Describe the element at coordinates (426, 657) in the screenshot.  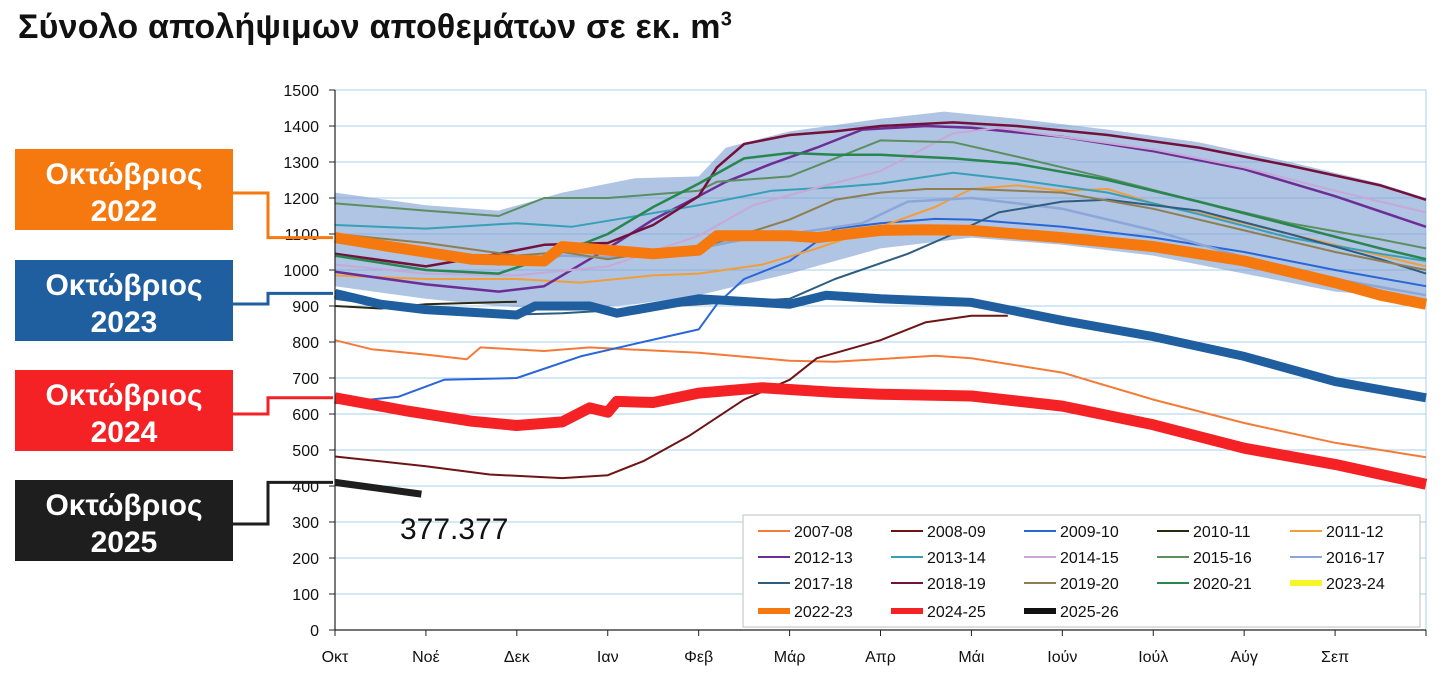
I see `x-tick-label: Νοέ` at that location.